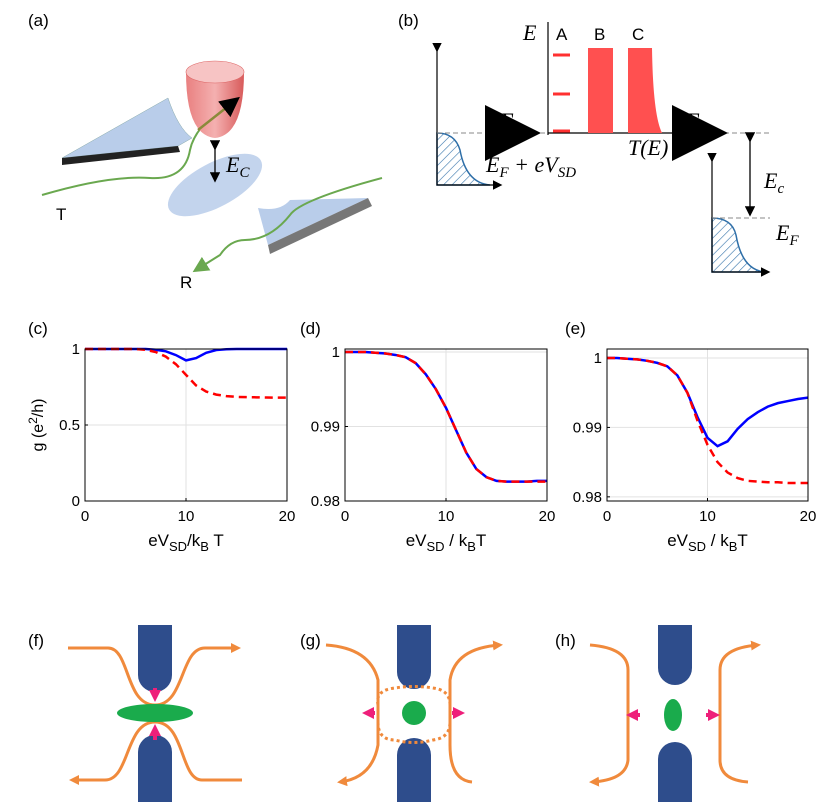  I want to click on wire, so click(287, 225).